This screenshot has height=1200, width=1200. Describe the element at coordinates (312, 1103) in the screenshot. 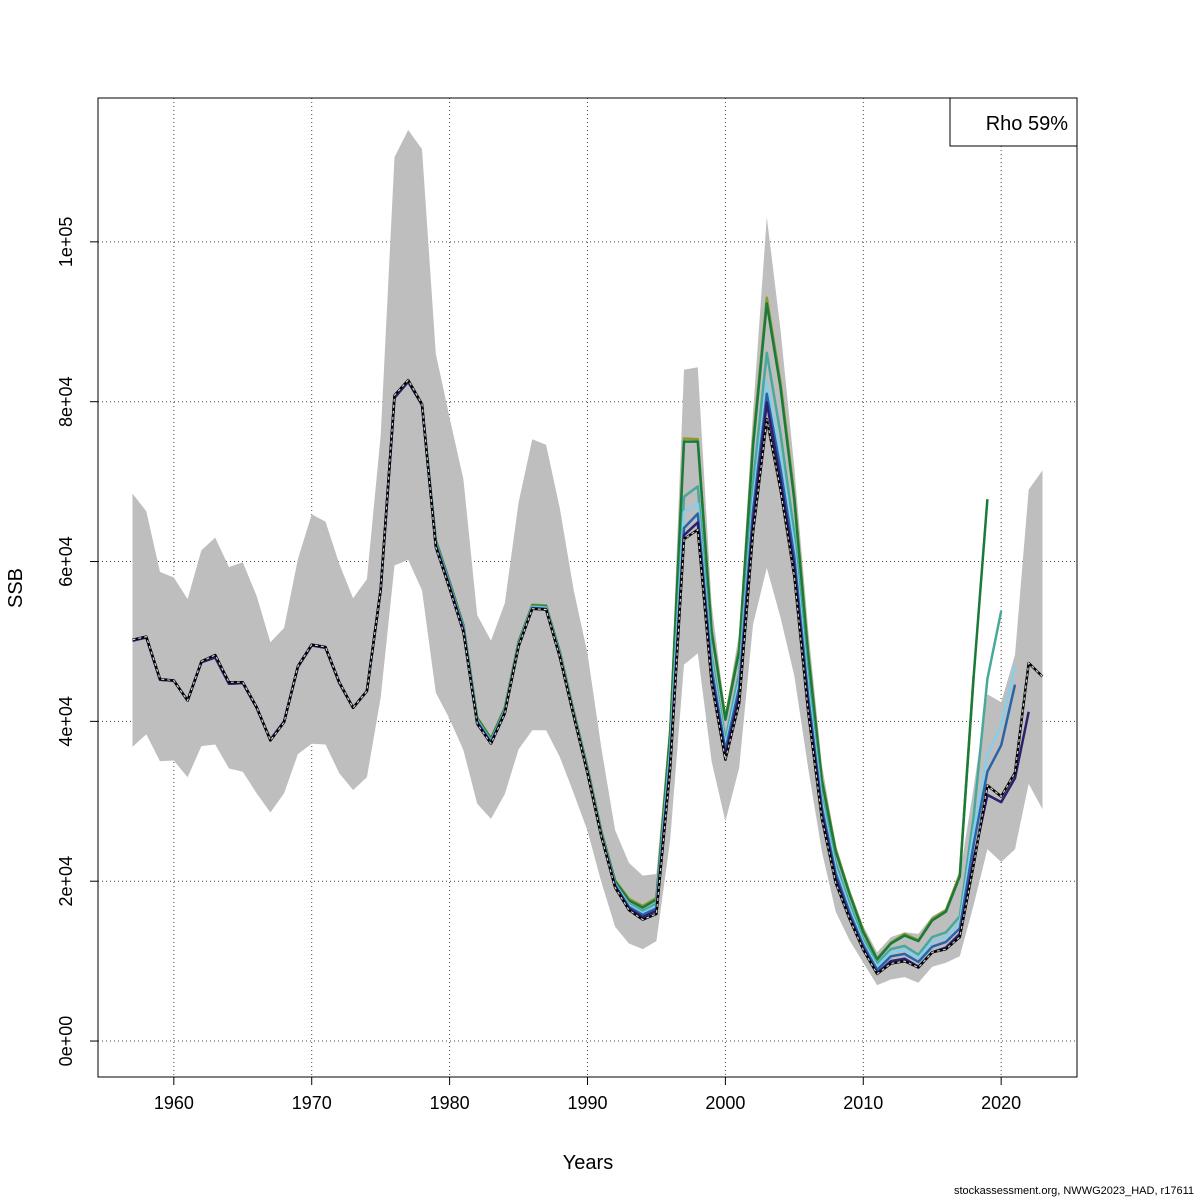

I see `x-tick-label: 1970` at that location.